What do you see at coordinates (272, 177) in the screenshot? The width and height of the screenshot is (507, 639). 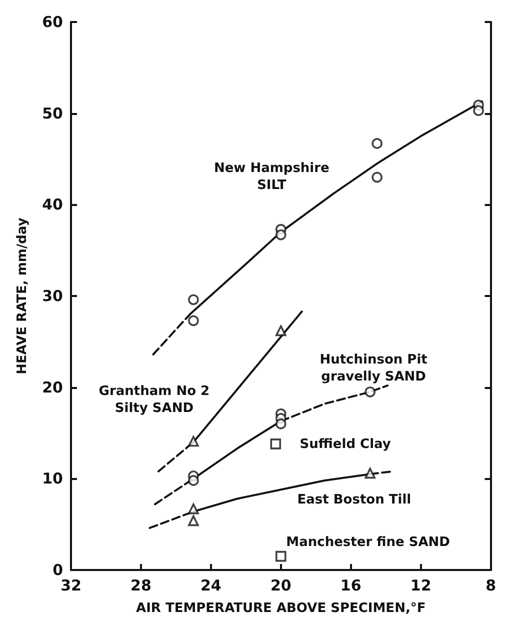 I see `annotation: New Hampshire SILT` at bounding box center [272, 177].